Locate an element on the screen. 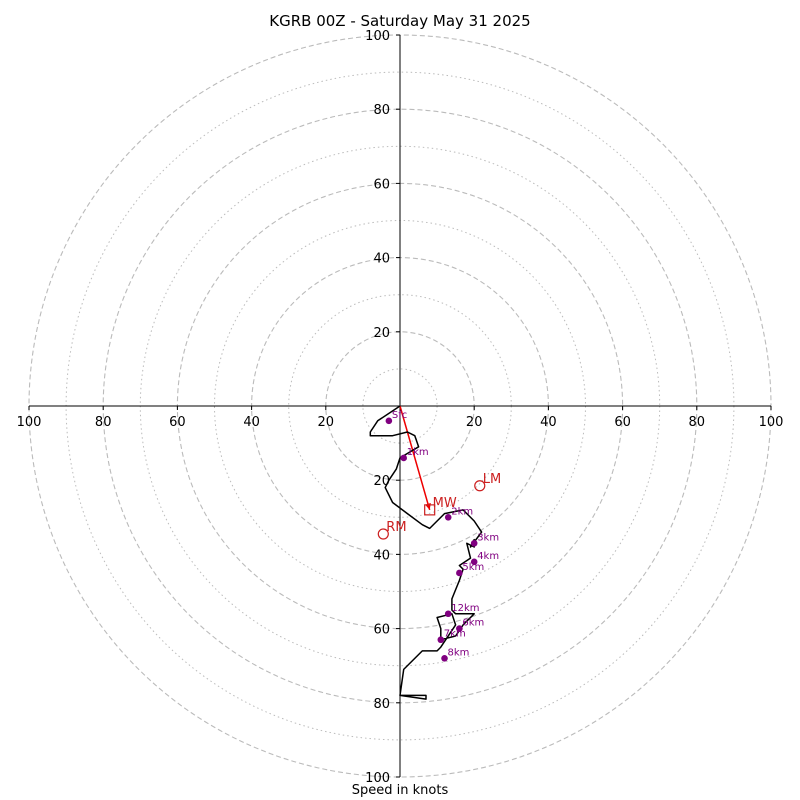 The width and height of the screenshot is (800, 800). y-tick-label: 20 is located at coordinates (381, 333).